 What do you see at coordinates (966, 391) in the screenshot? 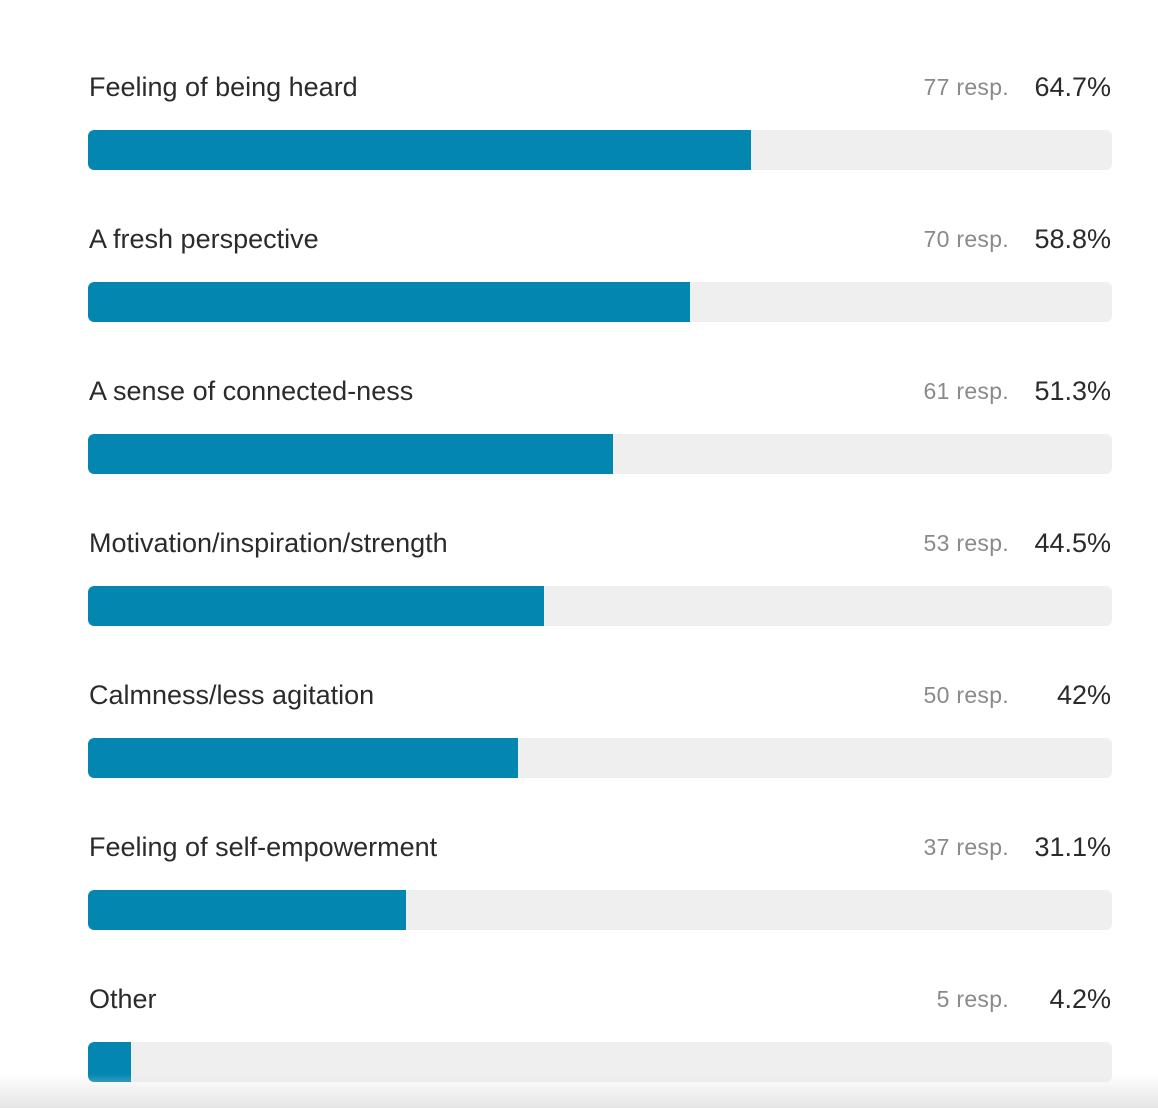
I see `response-count: 61 resp.` at bounding box center [966, 391].